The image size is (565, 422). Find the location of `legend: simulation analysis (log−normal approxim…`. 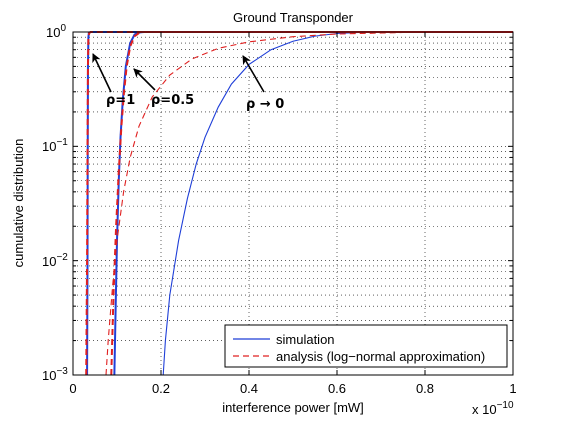

legend: simulation analysis (log−normal approxim… is located at coordinates (366, 346).